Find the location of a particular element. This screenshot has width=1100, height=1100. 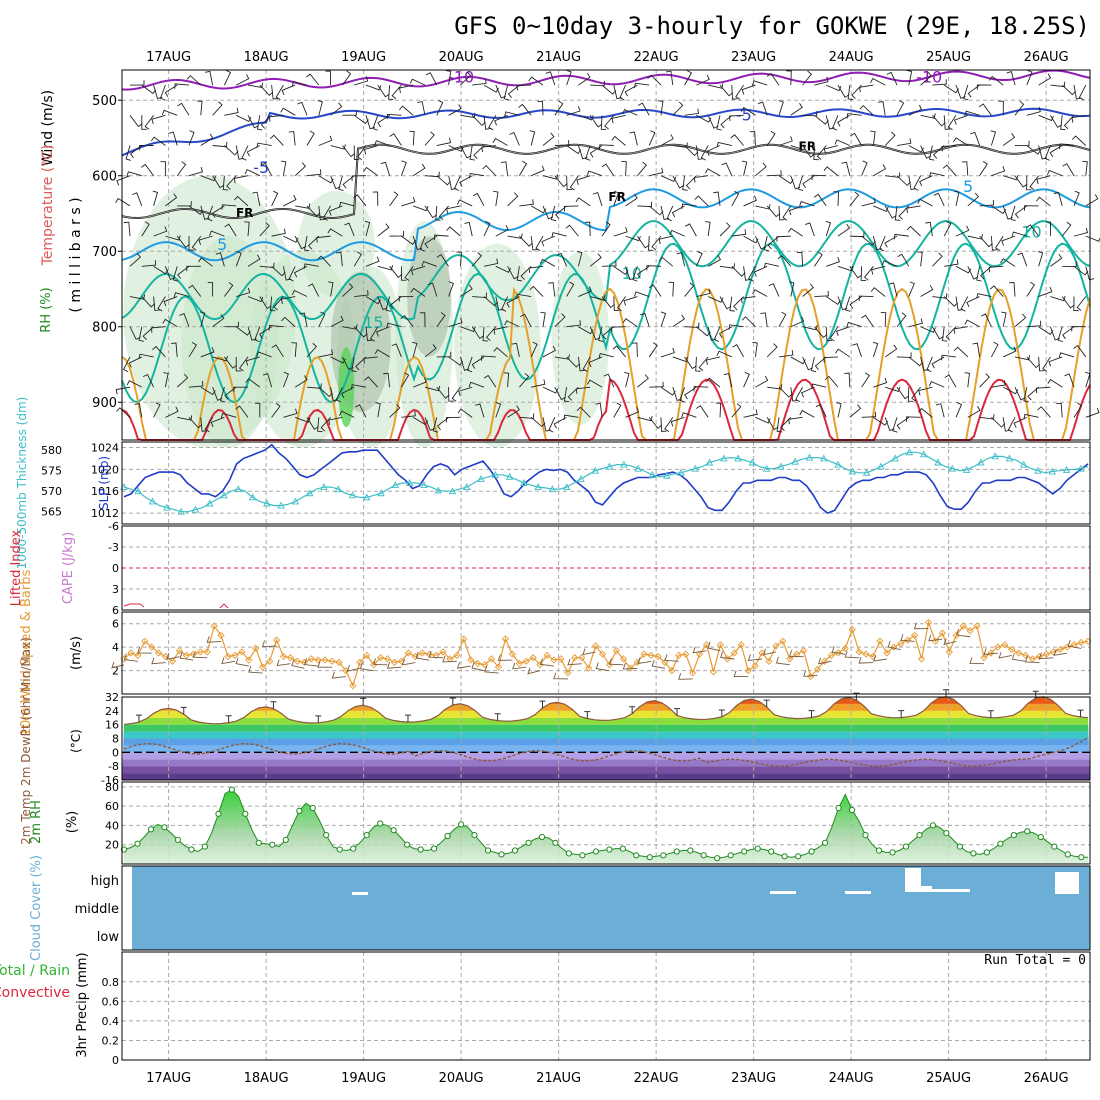

rh-tick: 80 is located at coordinates (112, 787).